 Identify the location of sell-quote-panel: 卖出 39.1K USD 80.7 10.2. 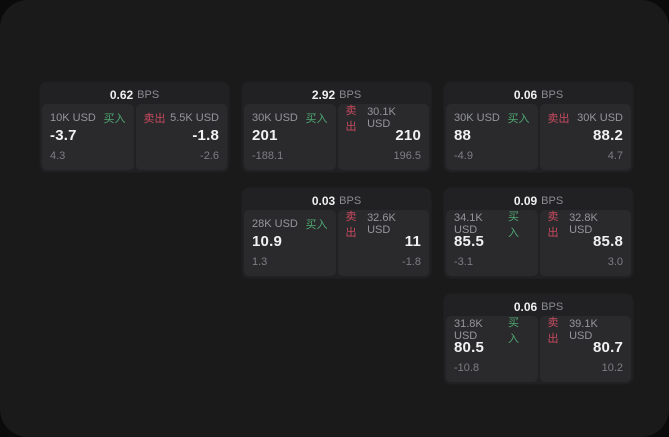
(585, 349).